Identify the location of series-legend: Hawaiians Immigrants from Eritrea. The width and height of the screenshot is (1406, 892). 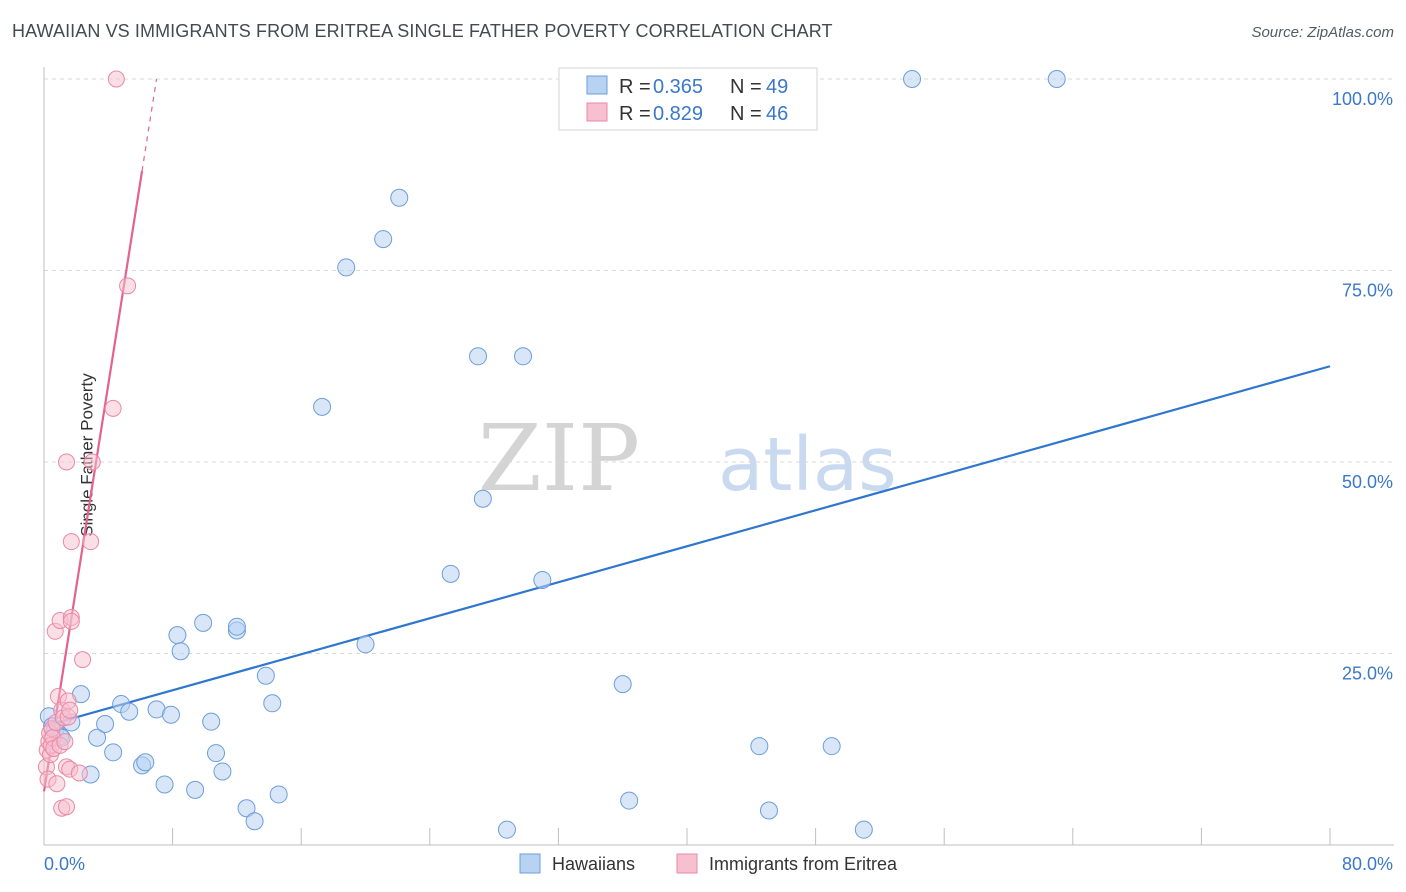
(708, 863).